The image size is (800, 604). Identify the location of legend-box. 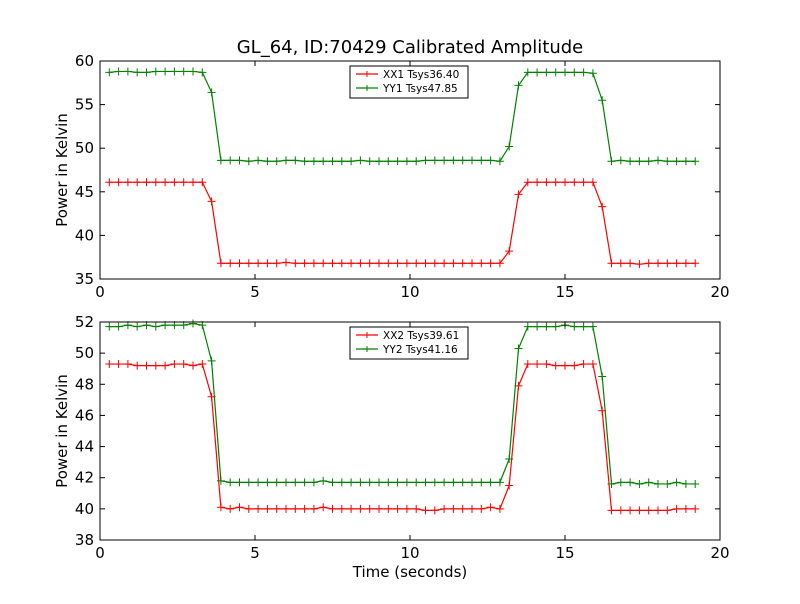
(409, 82).